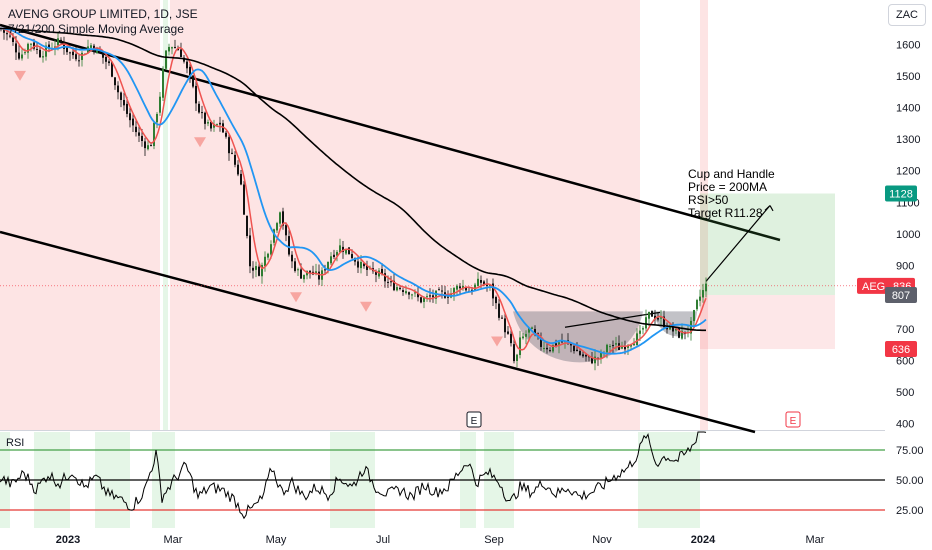 The image size is (932, 550). I want to click on x-tick-label: May, so click(276, 540).